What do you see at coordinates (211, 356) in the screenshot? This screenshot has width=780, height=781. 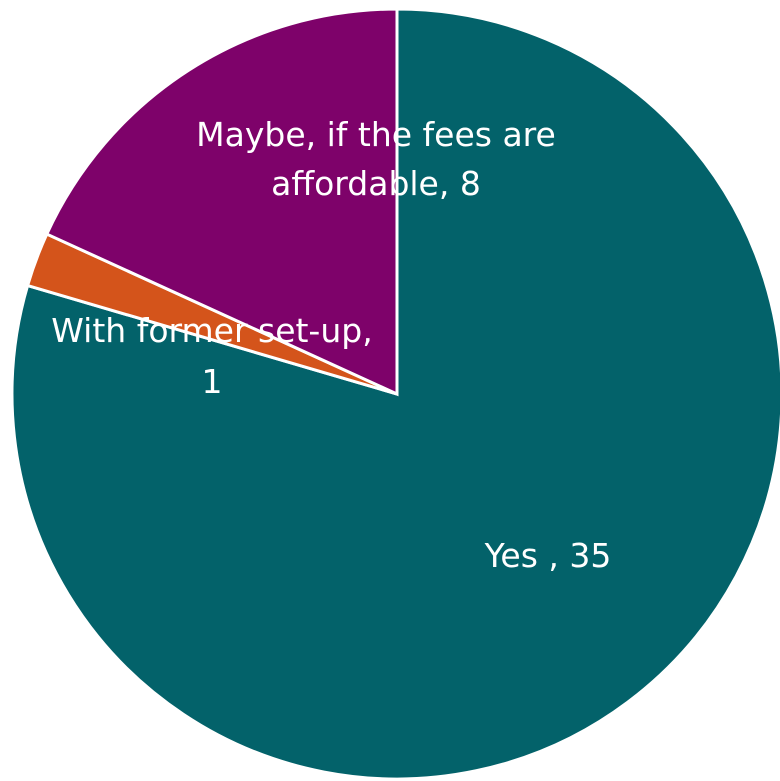 I see `data-label-with-former-setup: With former set-up, 1` at bounding box center [211, 356].